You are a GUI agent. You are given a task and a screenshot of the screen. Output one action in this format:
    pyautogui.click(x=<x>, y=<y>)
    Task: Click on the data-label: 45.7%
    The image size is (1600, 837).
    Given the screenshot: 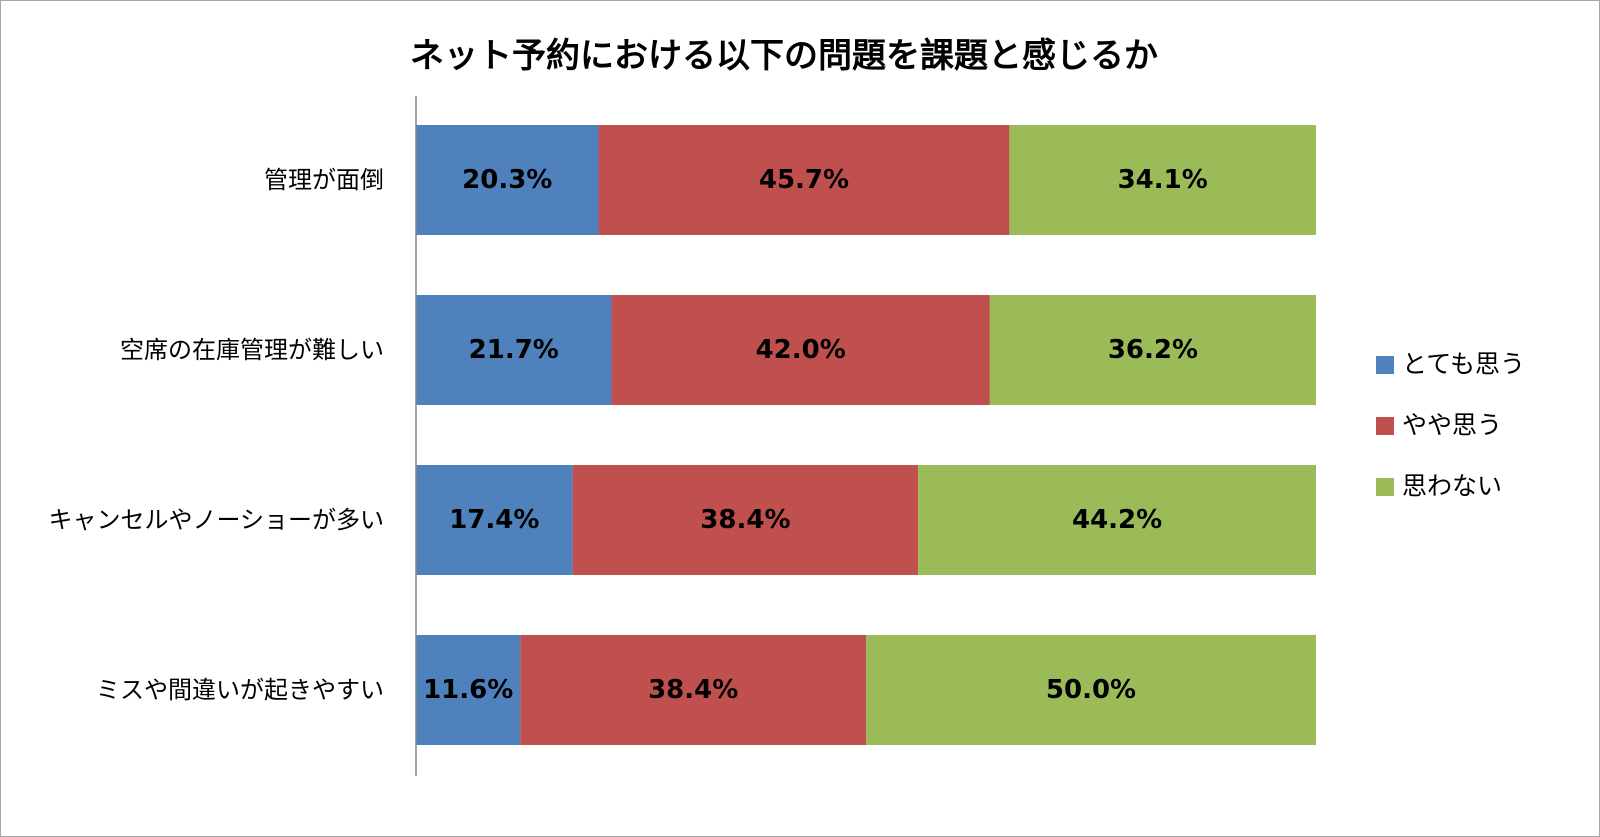 What is the action you would take?
    pyautogui.click(x=804, y=180)
    